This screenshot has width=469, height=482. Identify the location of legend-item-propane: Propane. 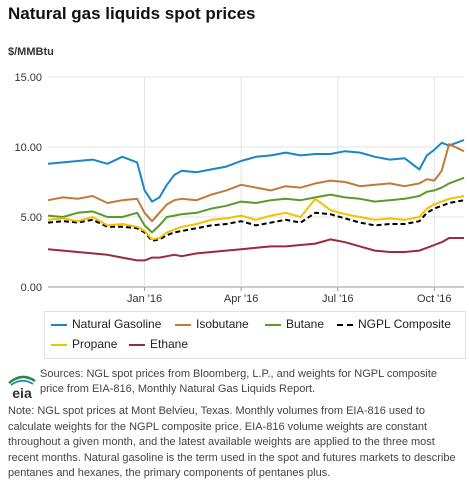
(84, 344).